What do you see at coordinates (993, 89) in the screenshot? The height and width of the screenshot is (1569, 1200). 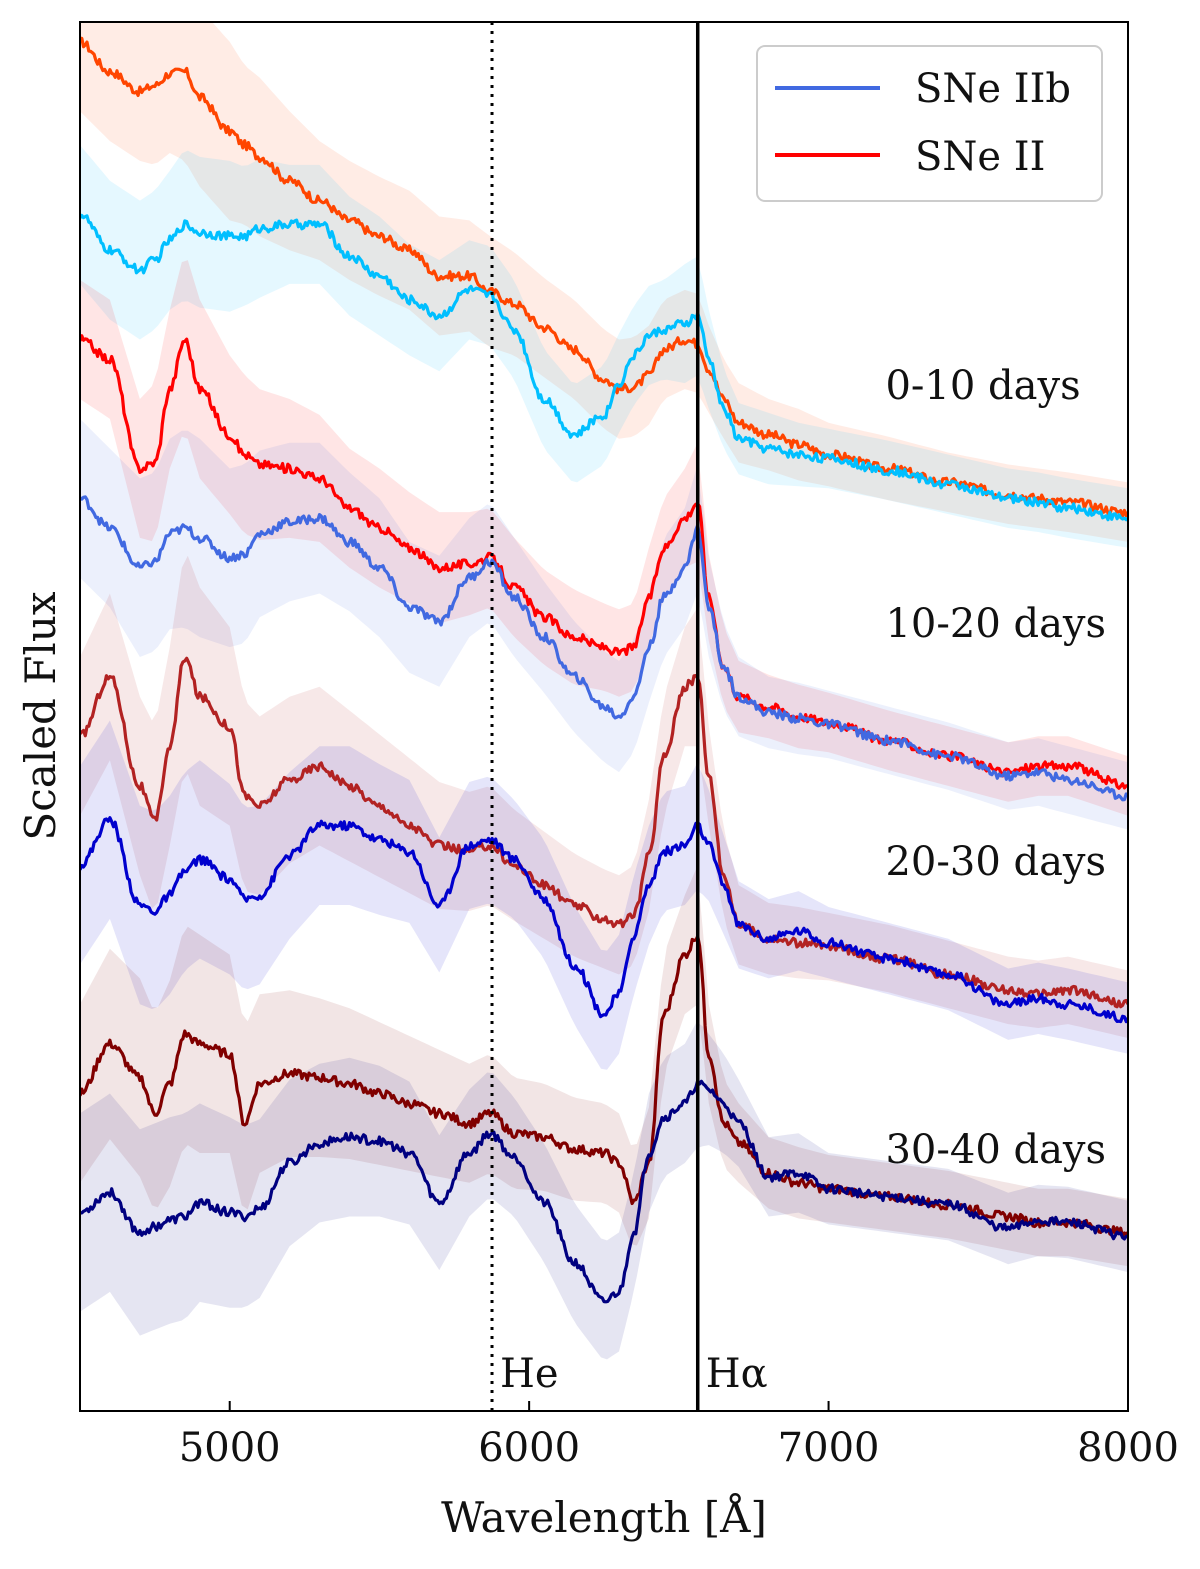 I see `legend-label-iib: SNe IIb` at bounding box center [993, 89].